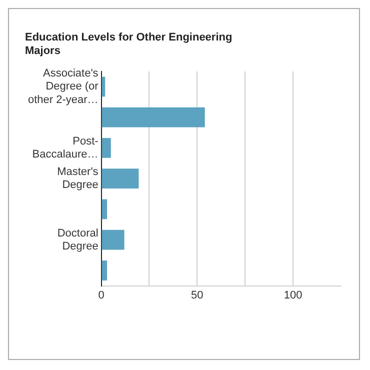  What do you see at coordinates (101, 295) in the screenshot?
I see `x-tick-label: 0` at bounding box center [101, 295].